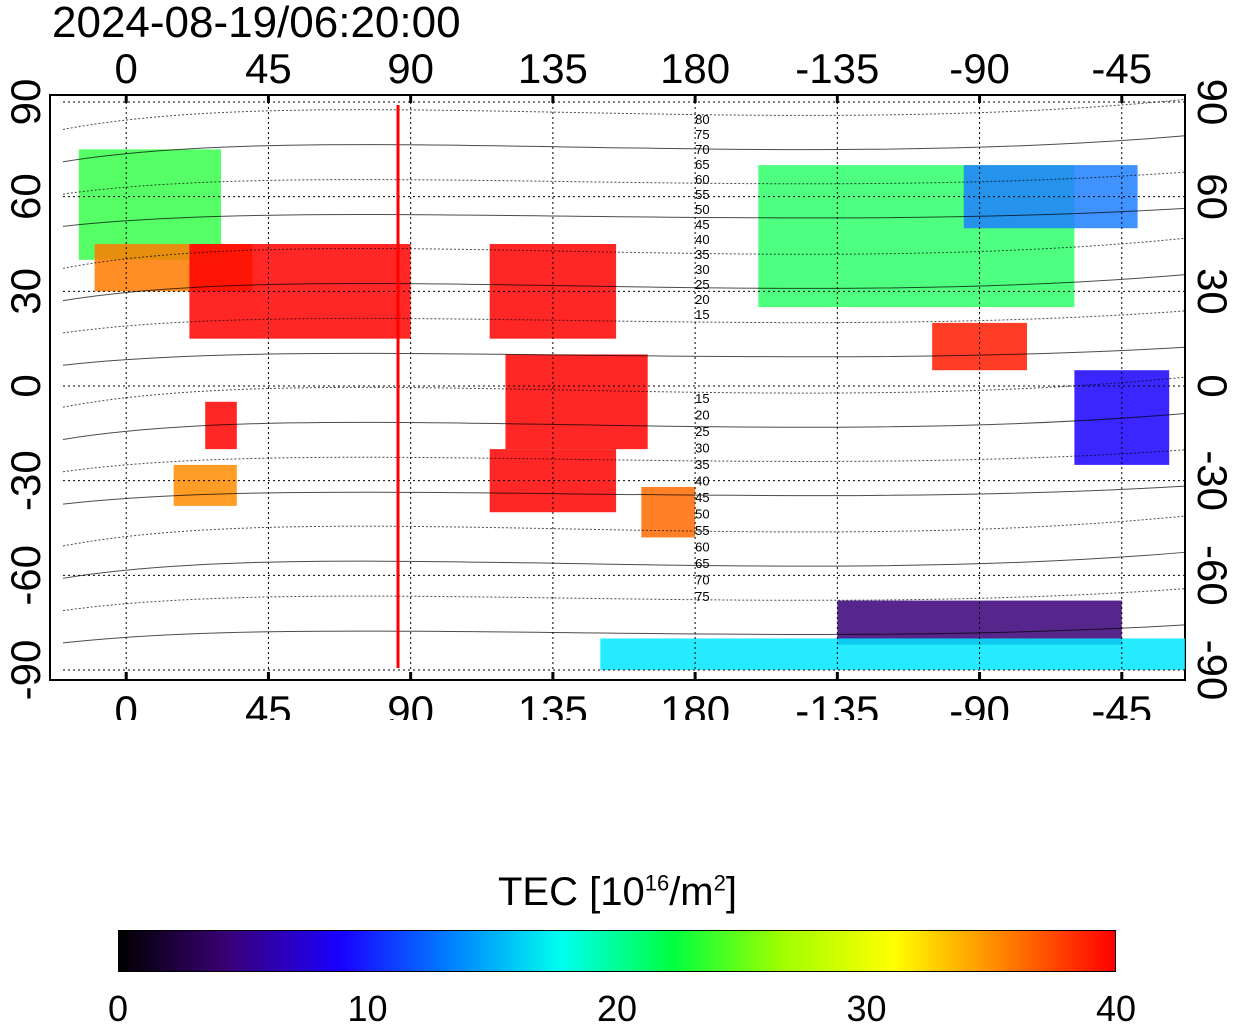  What do you see at coordinates (702, 149) in the screenshot?
I see `contour-label-north: 70` at bounding box center [702, 149].